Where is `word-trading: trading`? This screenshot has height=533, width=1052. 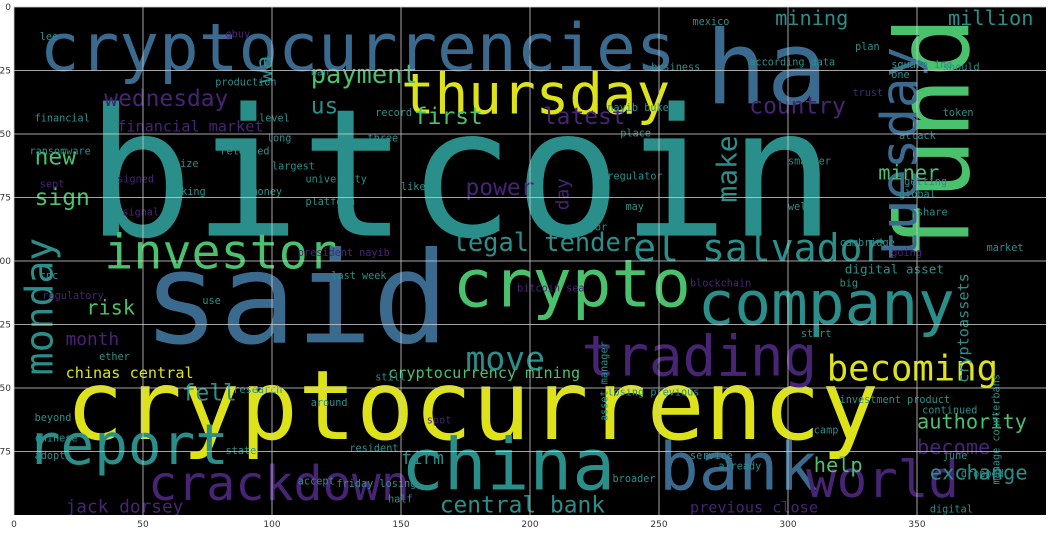
word-trading: trading is located at coordinates (700, 356).